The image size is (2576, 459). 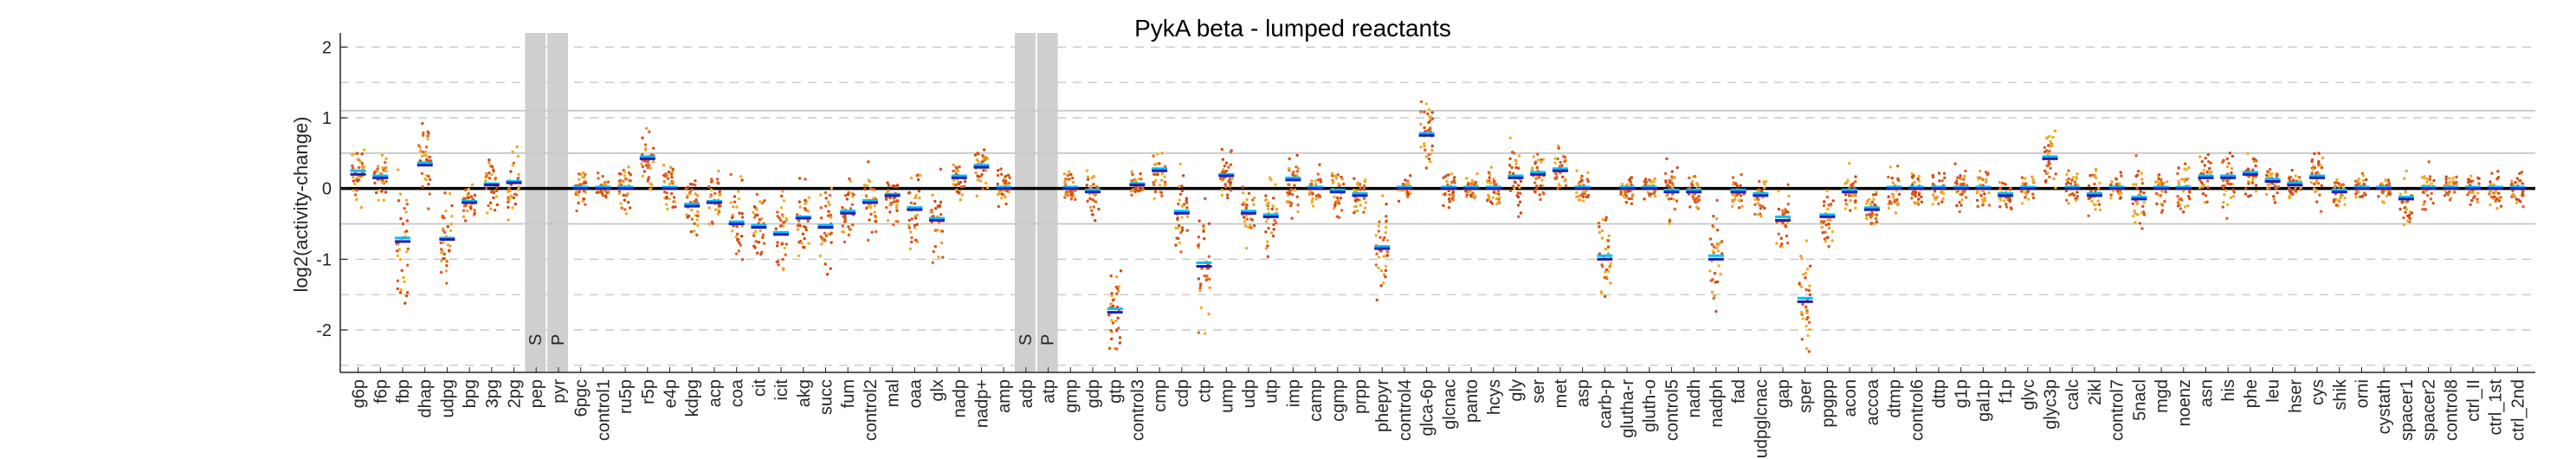 What do you see at coordinates (1113, 300) in the screenshot?
I see `point-gtp` at bounding box center [1113, 300].